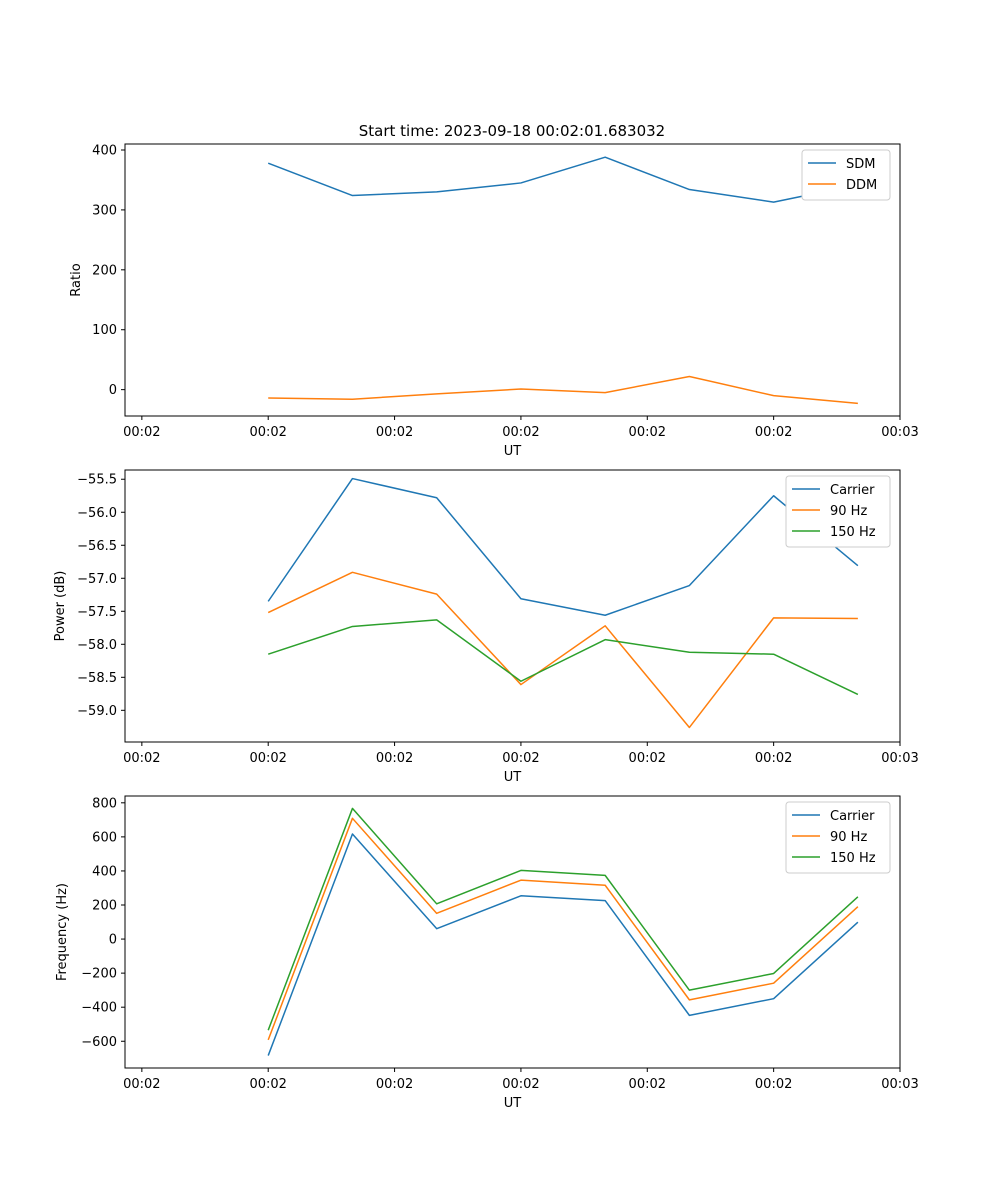 This screenshot has height=1200, width=1000. I want to click on legend: SDM DDM, so click(846, 175).